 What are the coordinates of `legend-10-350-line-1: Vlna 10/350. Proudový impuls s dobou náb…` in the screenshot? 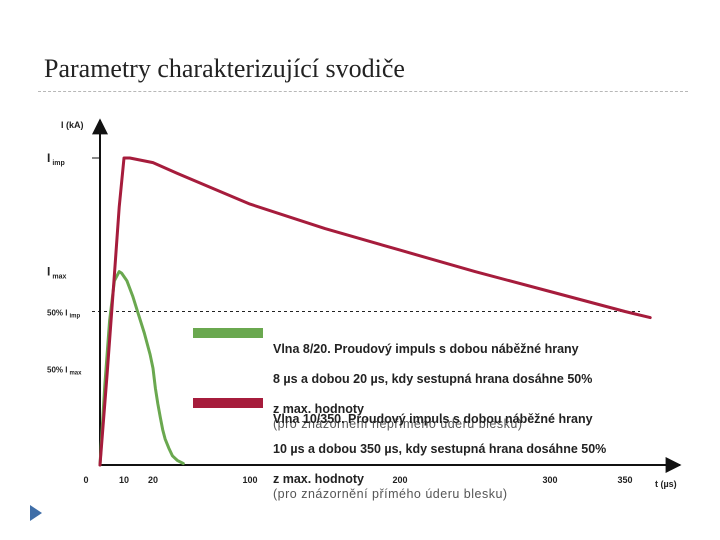 It's located at (433, 419).